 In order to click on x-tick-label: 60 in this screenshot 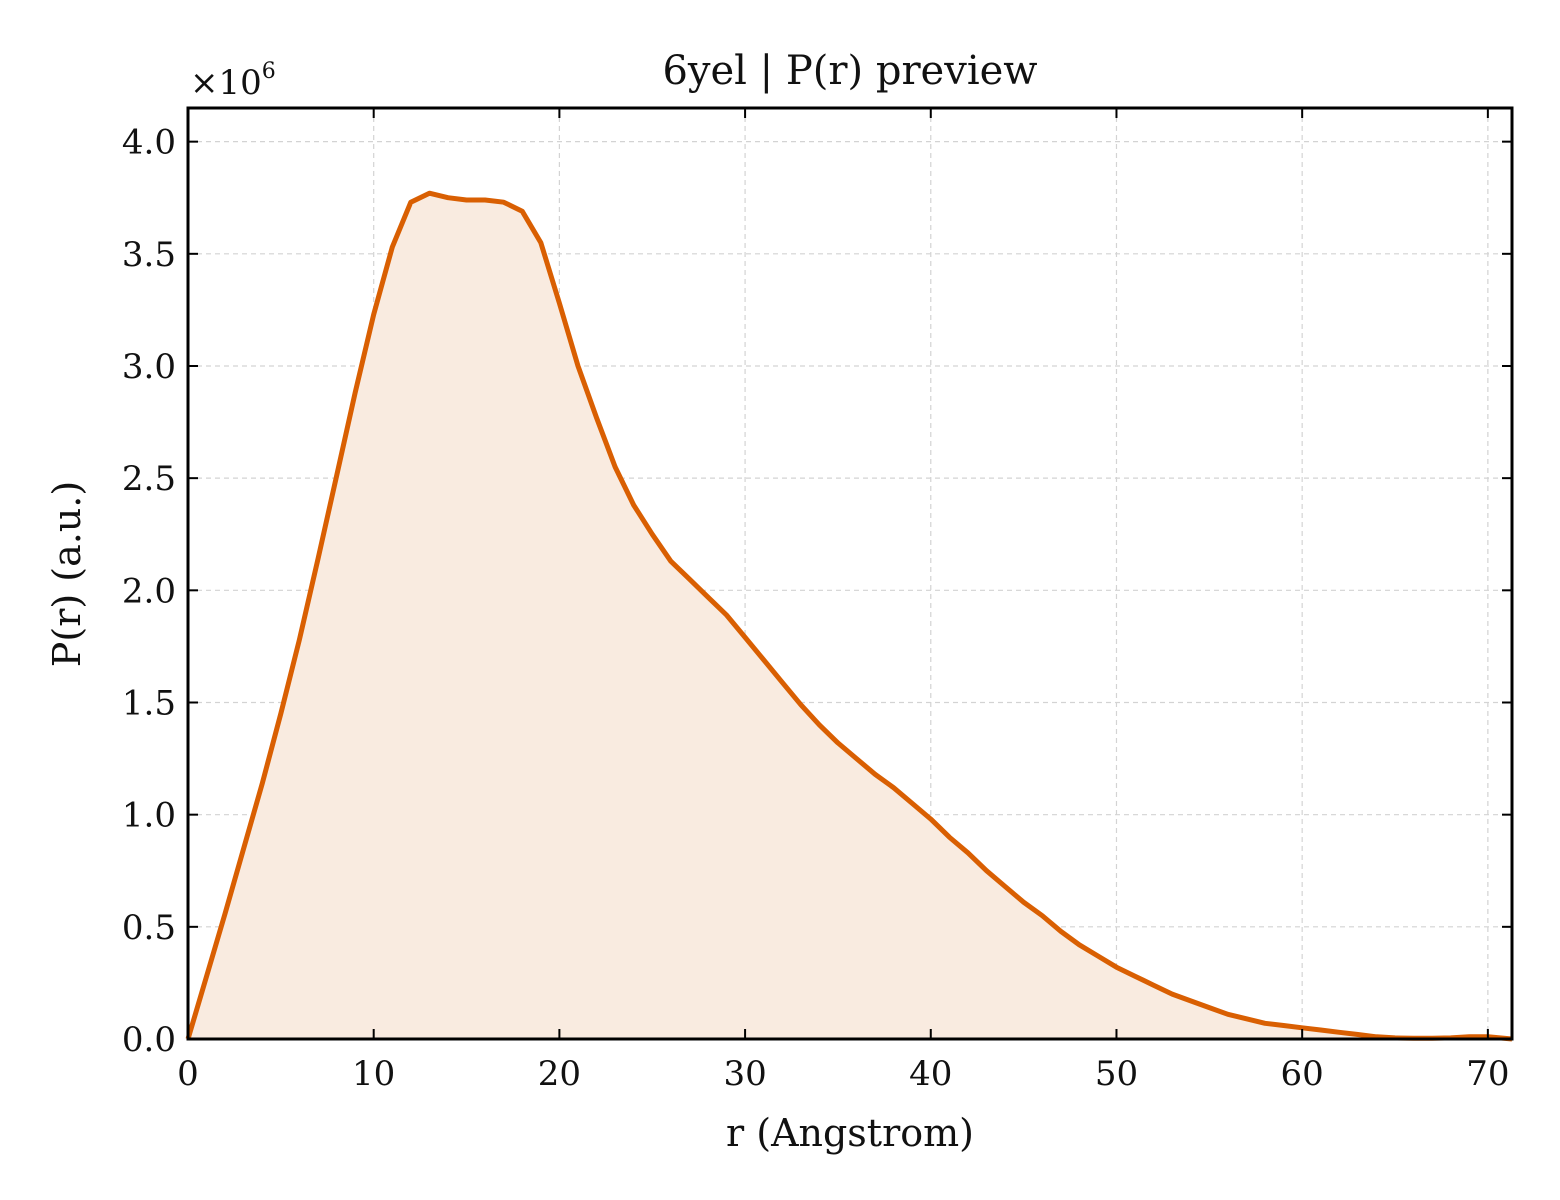, I will do `click(1302, 1074)`.